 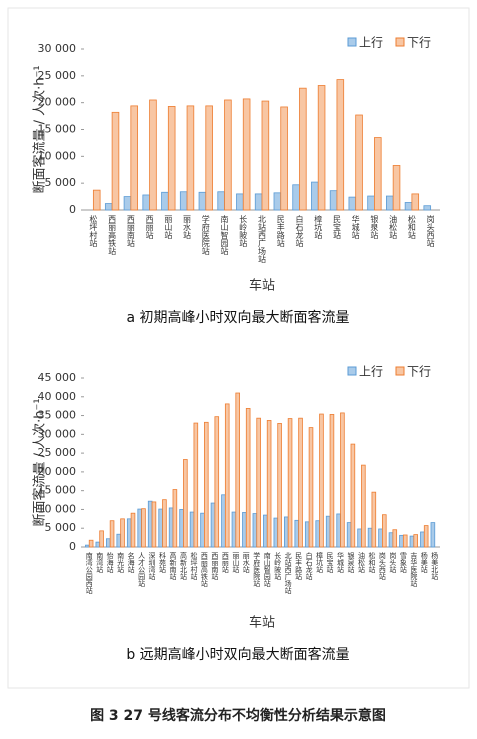 I want to click on x-tick-label: 松和站, so click(x=372, y=562).